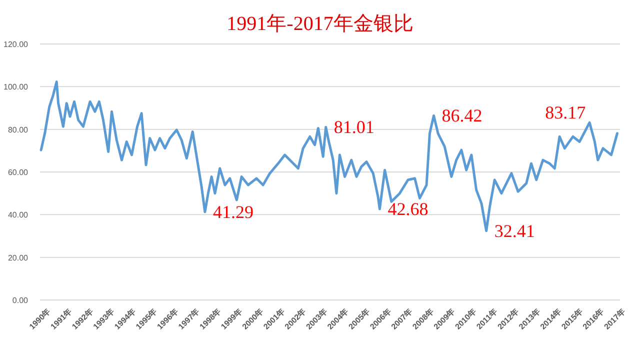 The image size is (640, 342). Describe the element at coordinates (18, 257) in the screenshot. I see `y-tick-label: 20.00` at that location.